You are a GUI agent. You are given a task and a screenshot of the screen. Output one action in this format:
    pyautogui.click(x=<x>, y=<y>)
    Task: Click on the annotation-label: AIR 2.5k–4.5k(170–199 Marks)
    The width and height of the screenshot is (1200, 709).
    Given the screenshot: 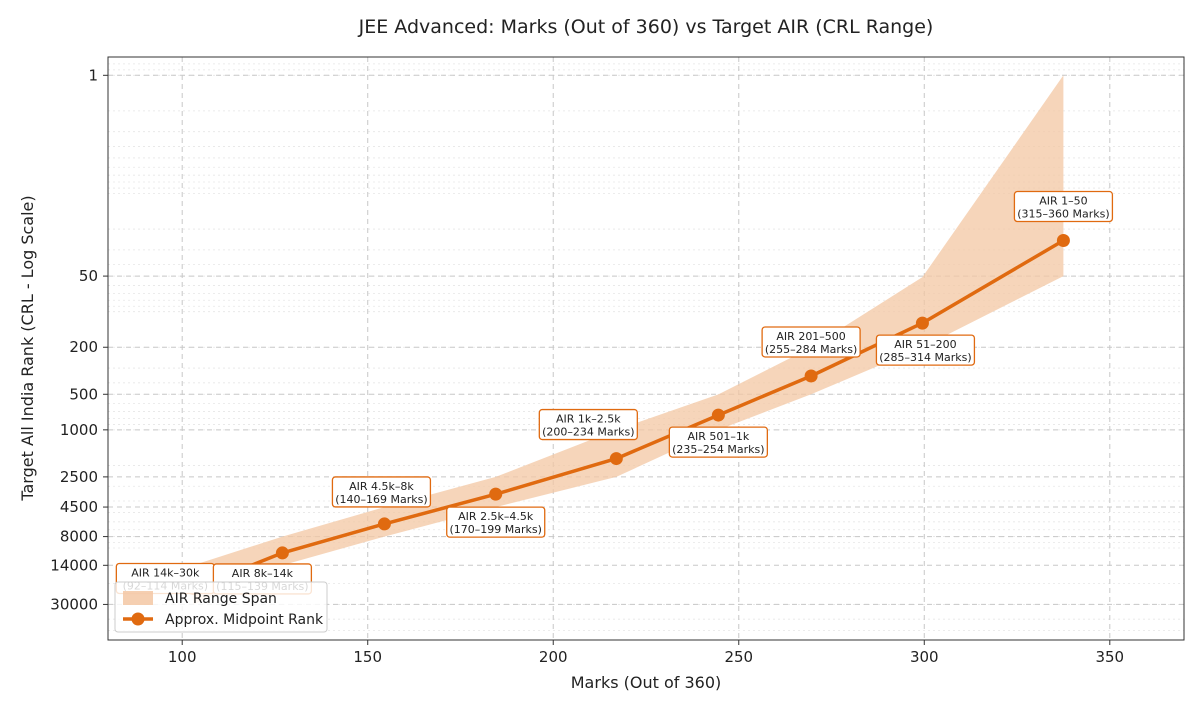 What is the action you would take?
    pyautogui.click(x=496, y=522)
    